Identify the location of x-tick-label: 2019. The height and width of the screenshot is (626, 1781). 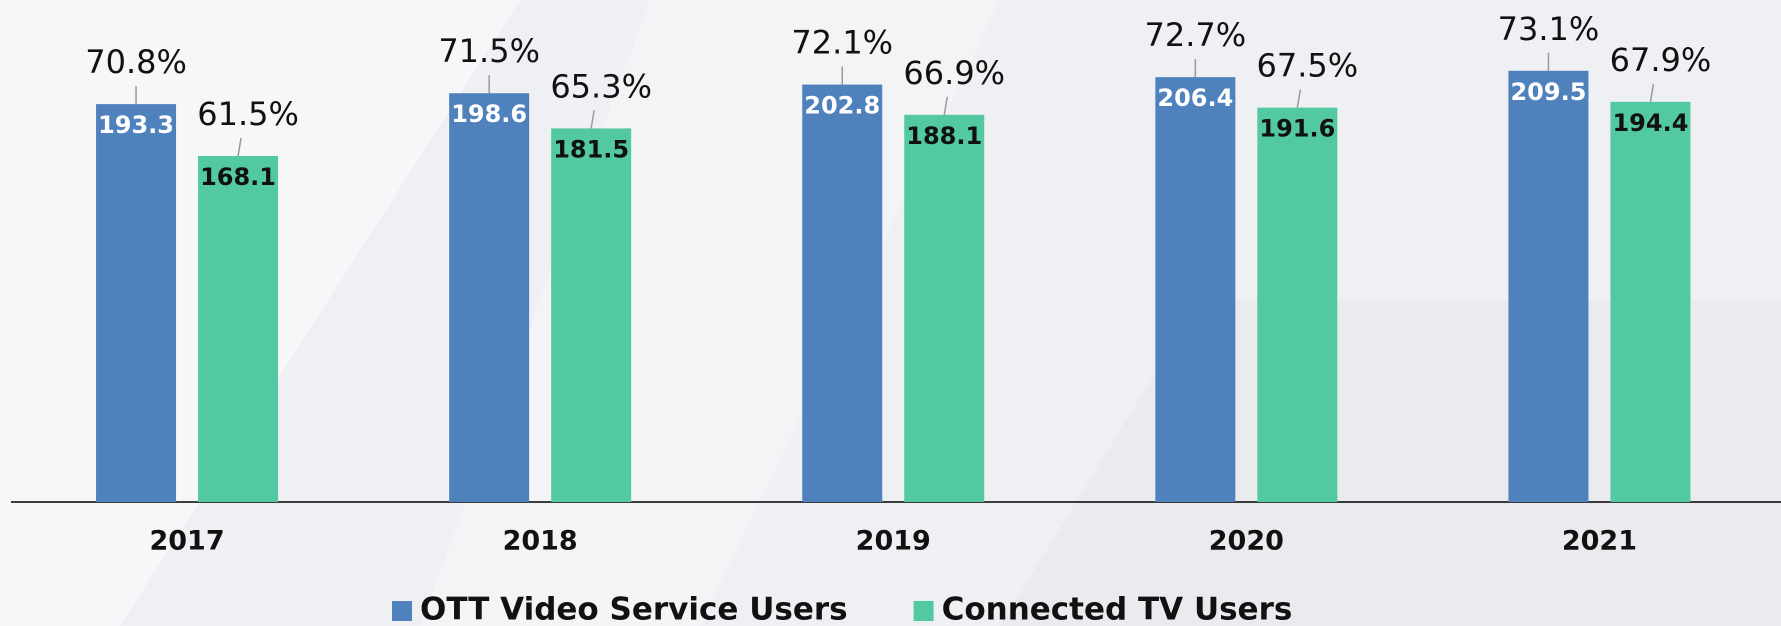
(893, 541).